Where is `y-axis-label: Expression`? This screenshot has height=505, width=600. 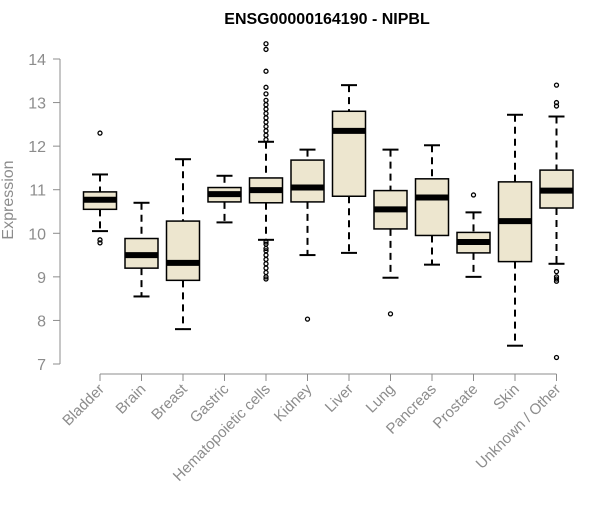 y-axis-label: Expression is located at coordinates (8, 199).